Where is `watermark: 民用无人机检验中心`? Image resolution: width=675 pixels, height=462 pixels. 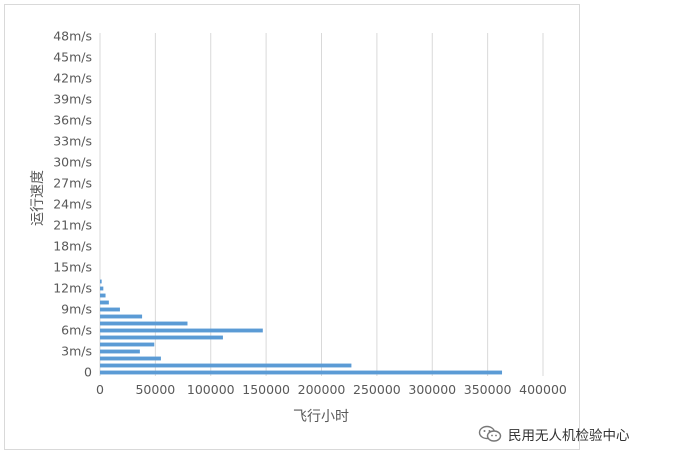 watermark: 民用无人机检验中心 is located at coordinates (554, 434).